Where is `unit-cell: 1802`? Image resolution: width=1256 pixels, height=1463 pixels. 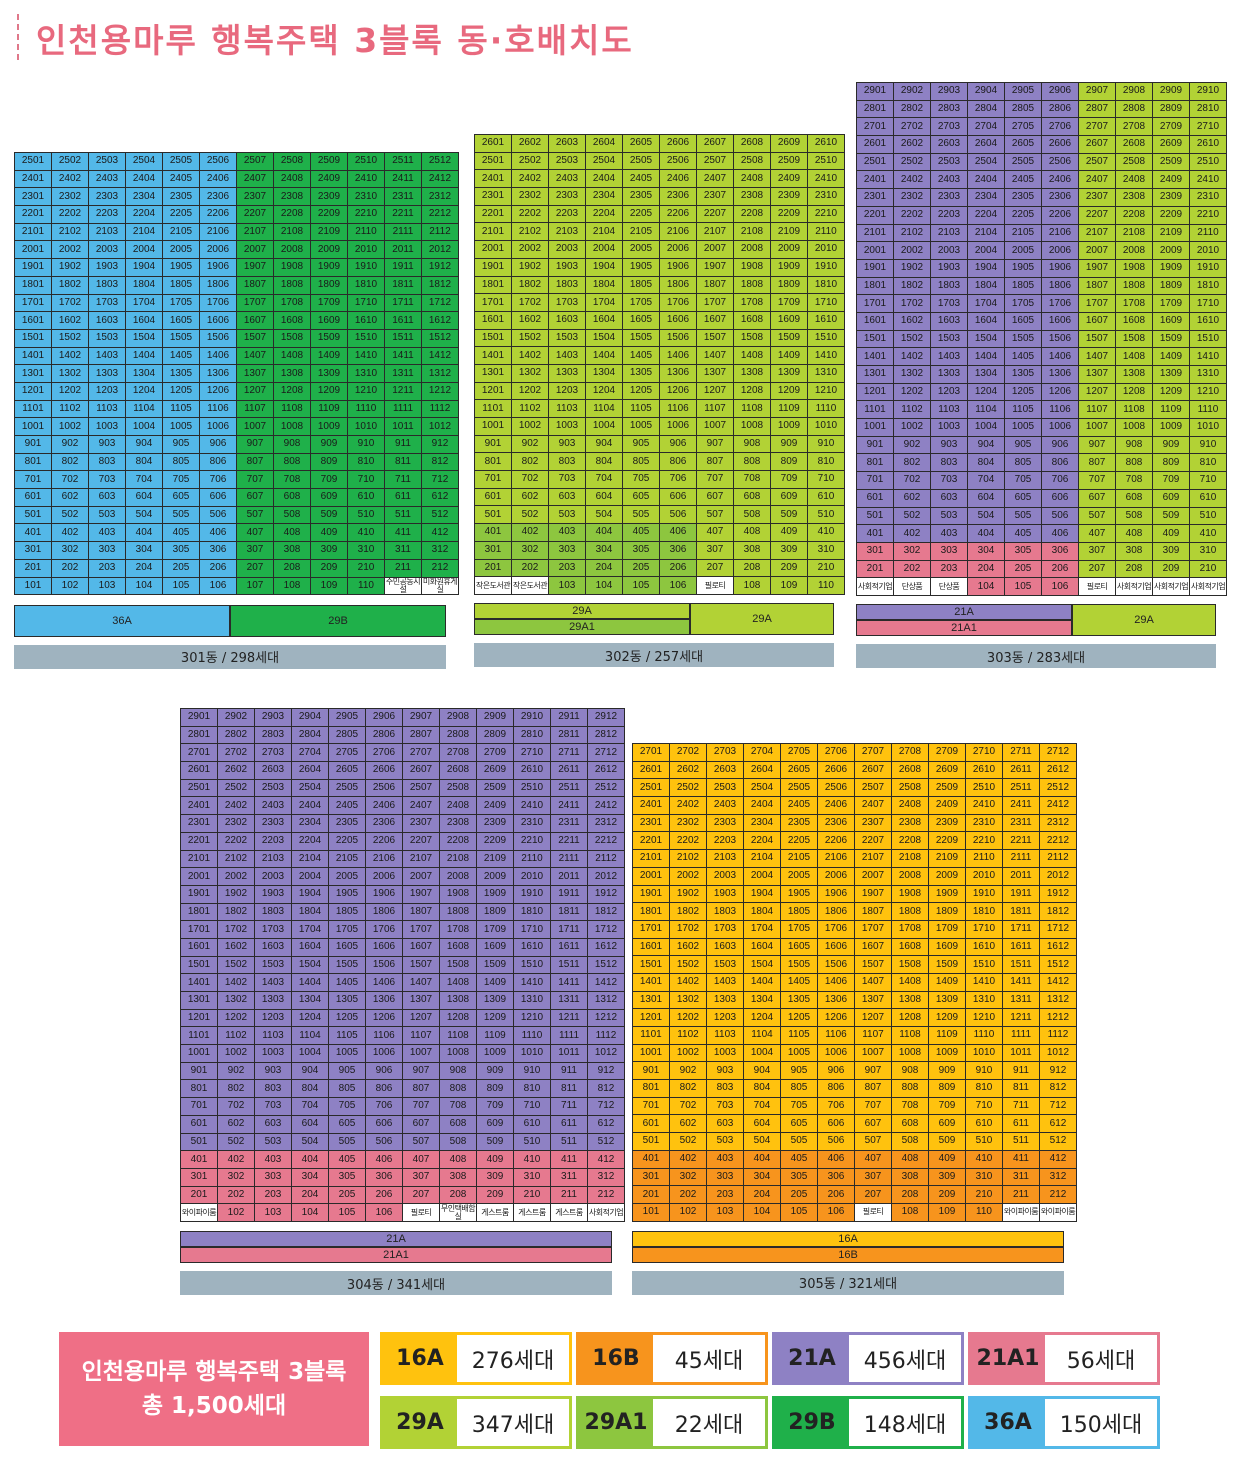 unit-cell: 1802 is located at coordinates (236, 912).